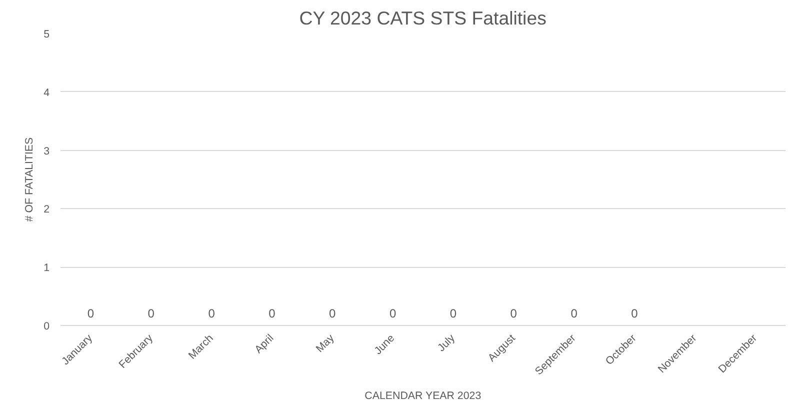 The height and width of the screenshot is (407, 803). Describe the element at coordinates (326, 343) in the screenshot. I see `x-tick-label: May` at that location.